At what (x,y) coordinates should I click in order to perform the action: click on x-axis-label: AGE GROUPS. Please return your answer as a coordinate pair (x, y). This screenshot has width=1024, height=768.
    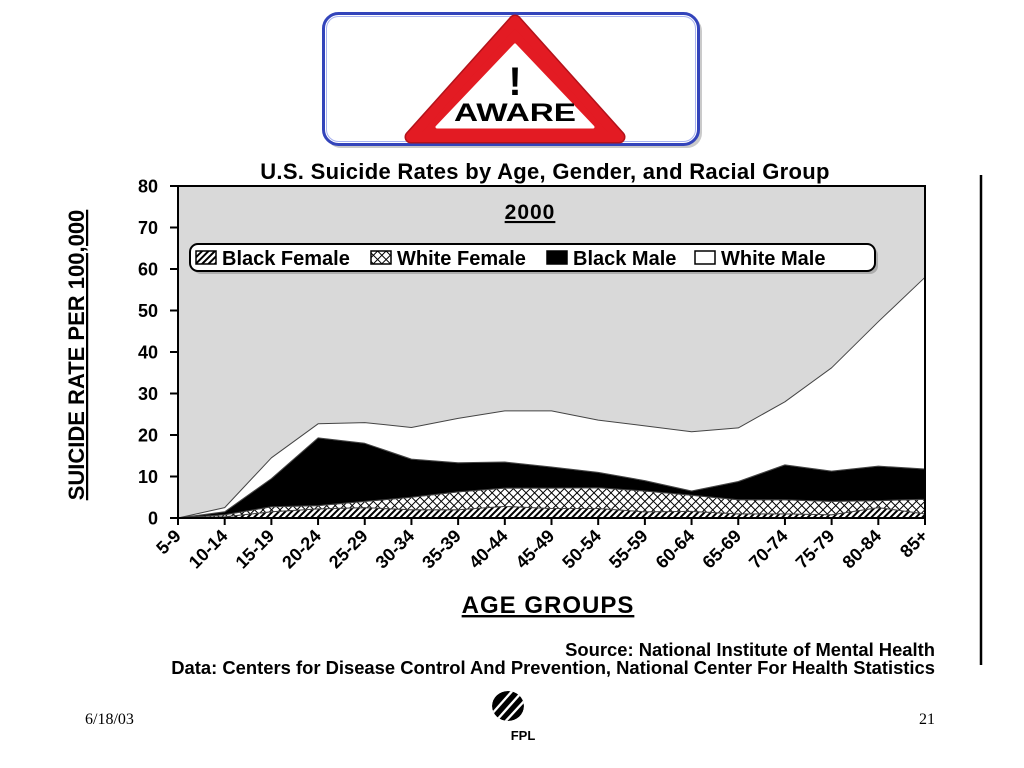
    Looking at the image, I should click on (548, 605).